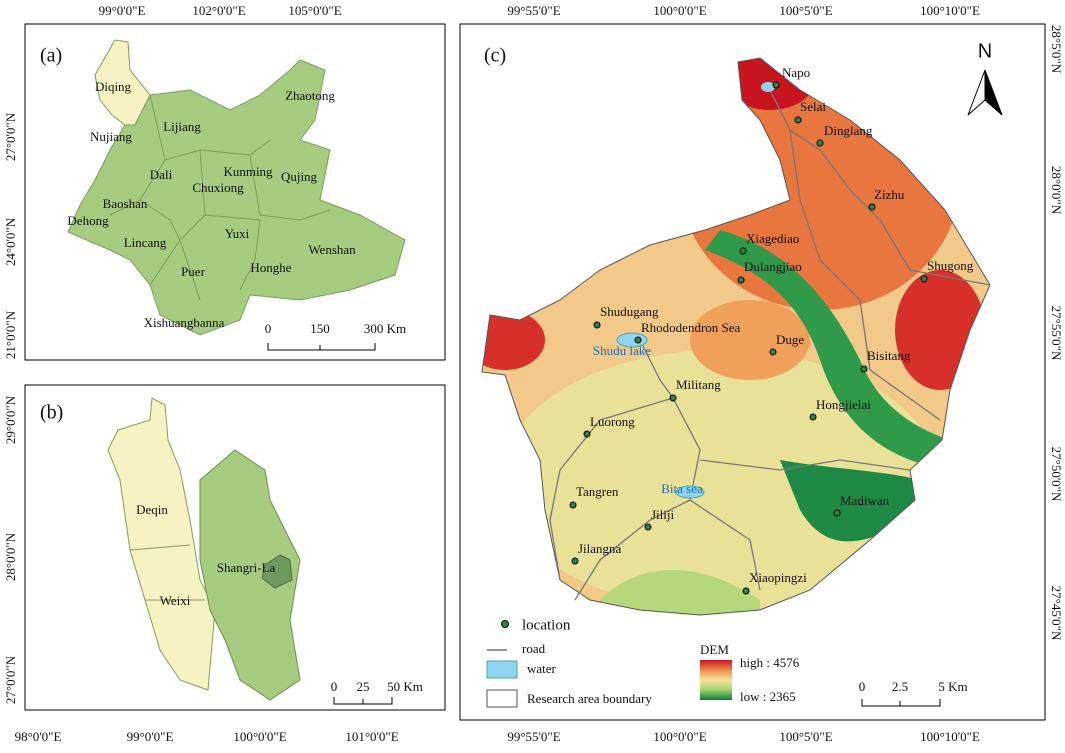 The image size is (1065, 753). What do you see at coordinates (314, 10) in the screenshot?
I see `lon-tick-label: 105°0'0"E` at bounding box center [314, 10].